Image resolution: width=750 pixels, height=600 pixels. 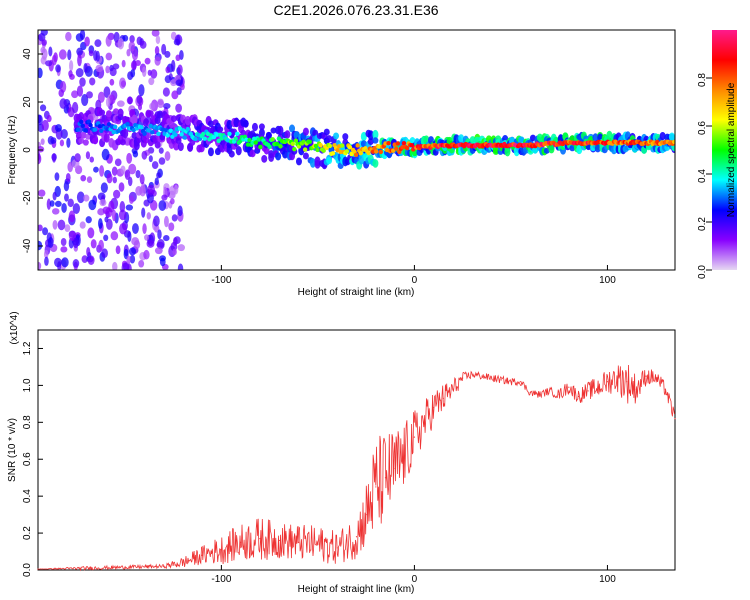 What do you see at coordinates (607, 280) in the screenshot?
I see `spectrogram-x-tick-label: 100` at bounding box center [607, 280].